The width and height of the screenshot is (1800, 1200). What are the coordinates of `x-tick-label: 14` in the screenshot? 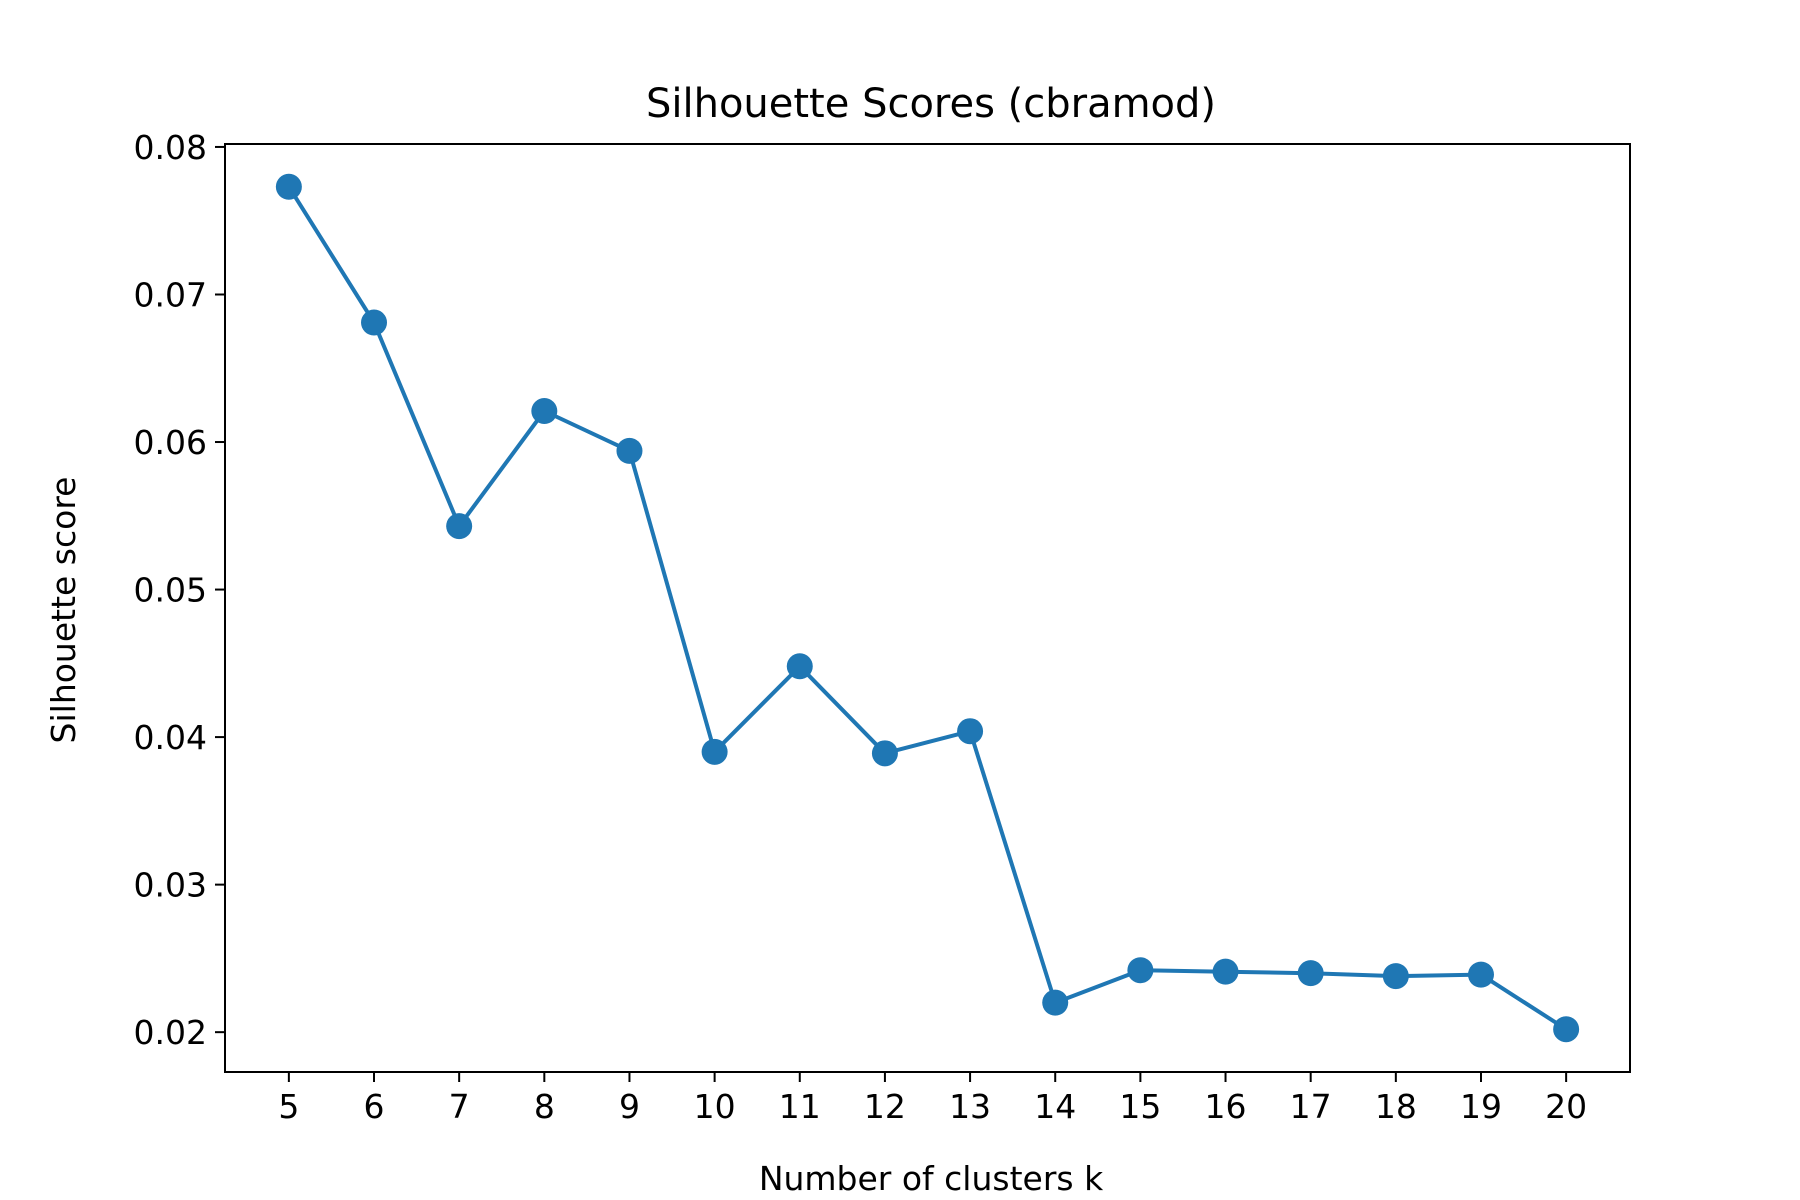 It's located at (1055, 1106).